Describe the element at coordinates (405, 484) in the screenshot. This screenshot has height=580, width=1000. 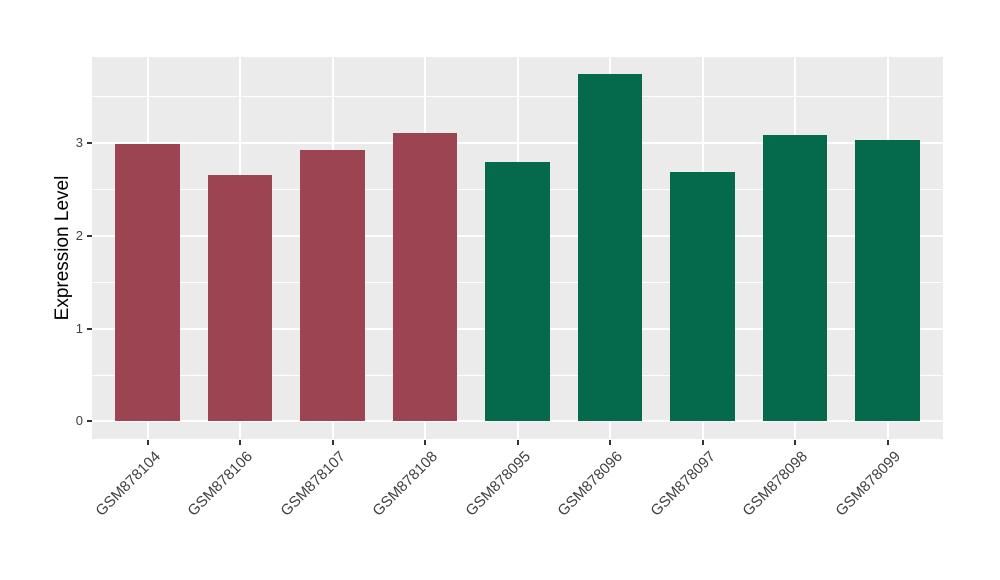
I see `x-tick-label: GSM878108` at that location.